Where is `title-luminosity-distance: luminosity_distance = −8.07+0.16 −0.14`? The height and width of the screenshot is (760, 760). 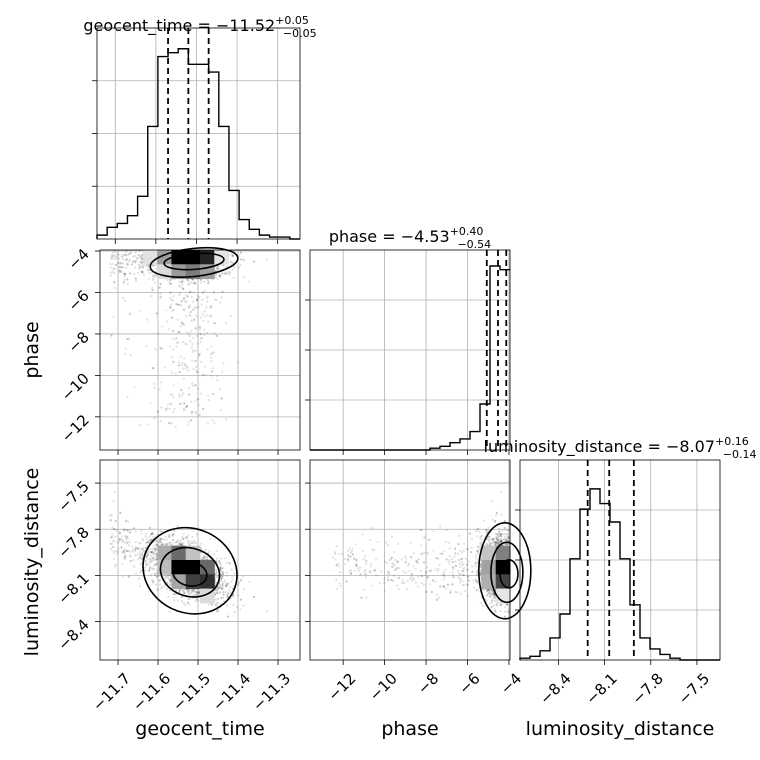 title-luminosity-distance: luminosity_distance = −8.07+0.16 −0.14 is located at coordinates (620, 448).